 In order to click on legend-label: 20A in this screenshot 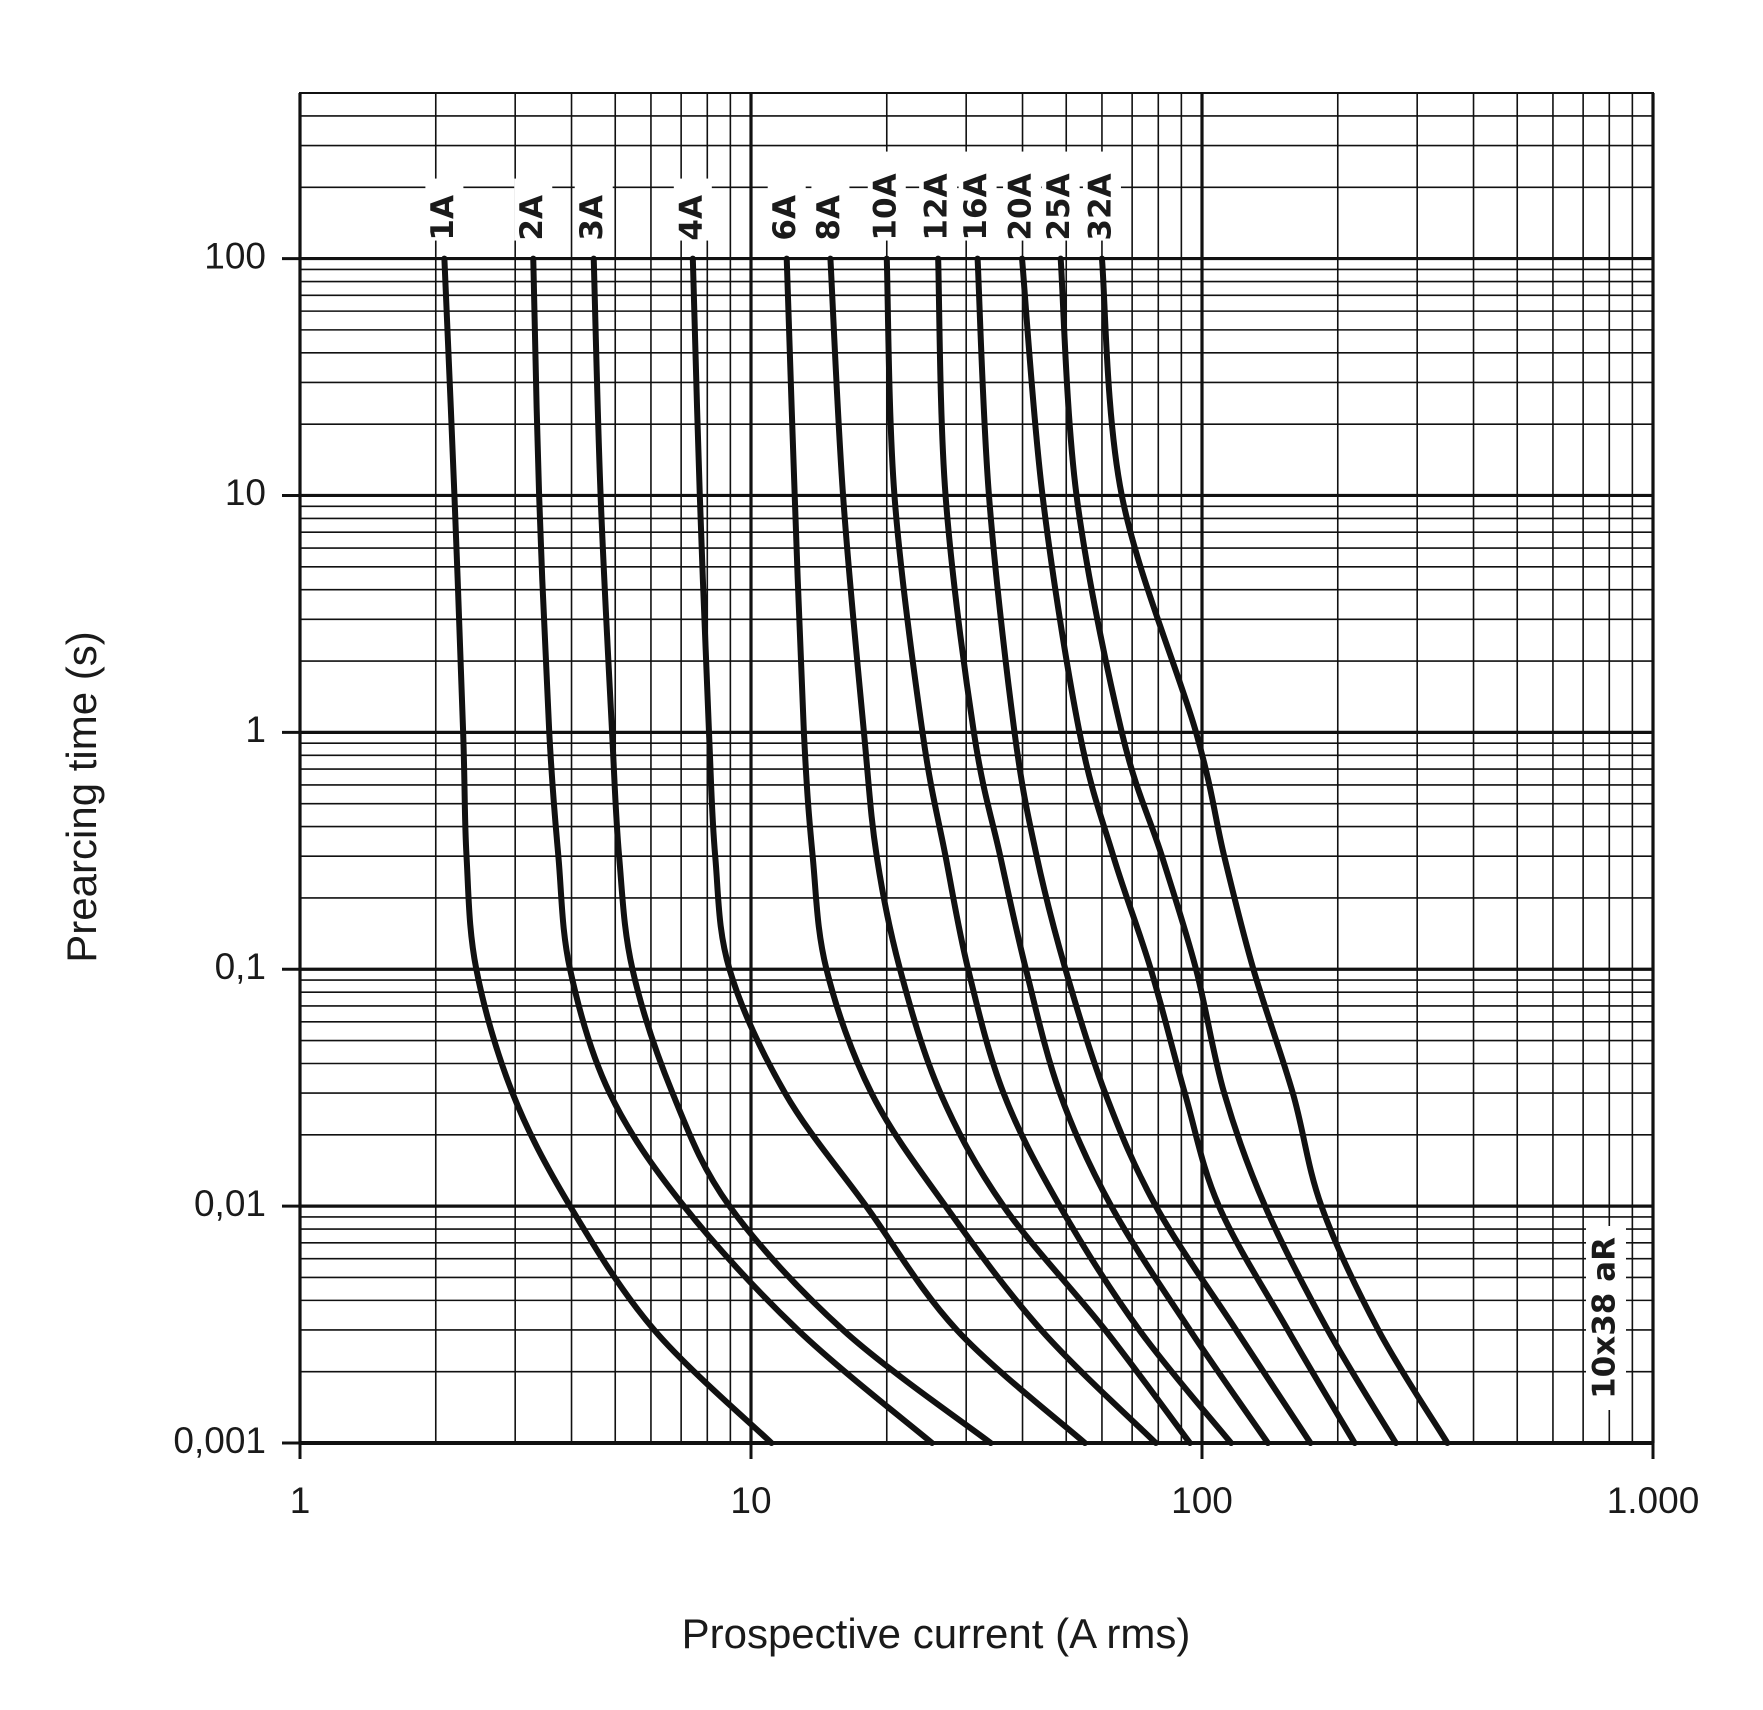, I will do `click(1021, 206)`.